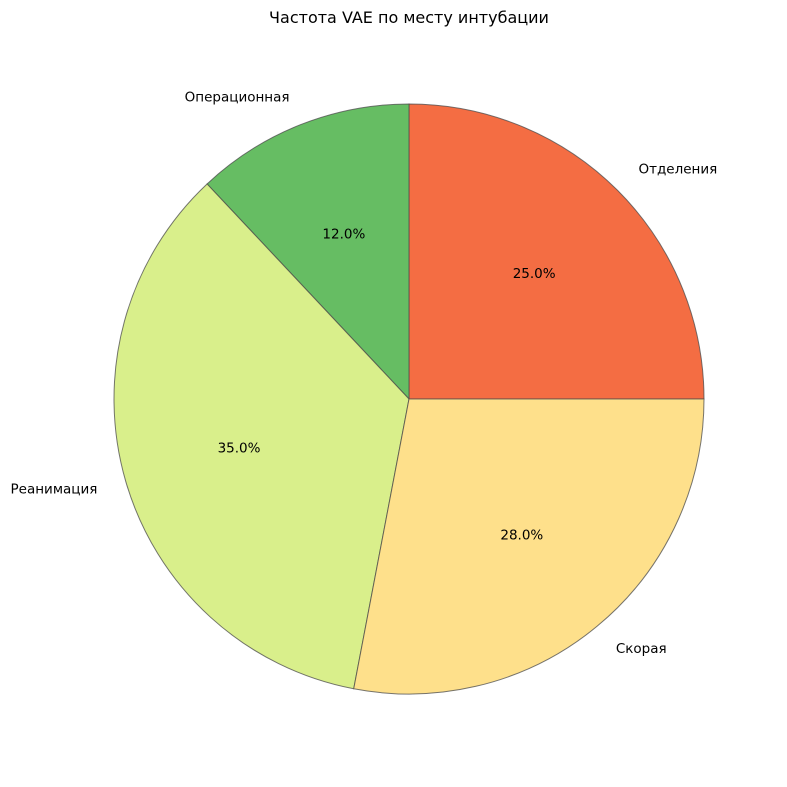 Image resolution: width=787 pixels, height=787 pixels. What do you see at coordinates (534, 274) in the screenshot?
I see `slice-percent-0: 25.0%` at bounding box center [534, 274].